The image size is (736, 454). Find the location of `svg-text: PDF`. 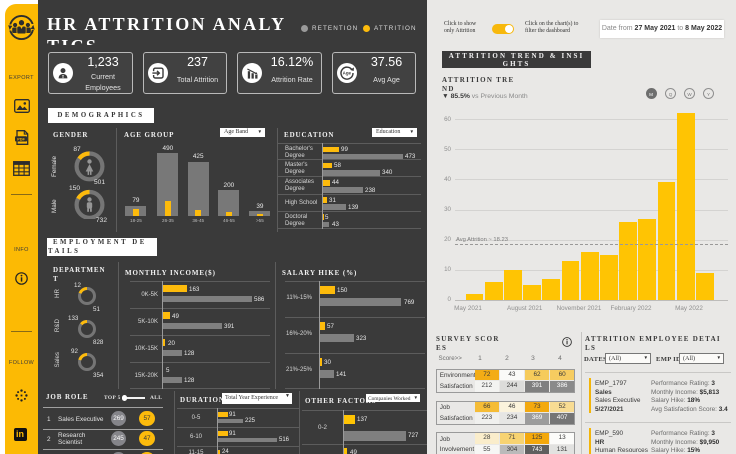

svg-text: PDF is located at coordinates (21, 139).